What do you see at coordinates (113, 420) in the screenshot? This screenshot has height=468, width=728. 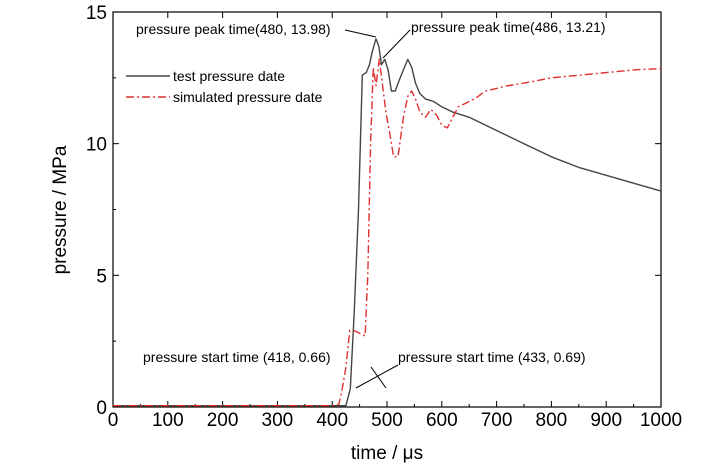 I see `x-tick-label: 0` at bounding box center [113, 420].